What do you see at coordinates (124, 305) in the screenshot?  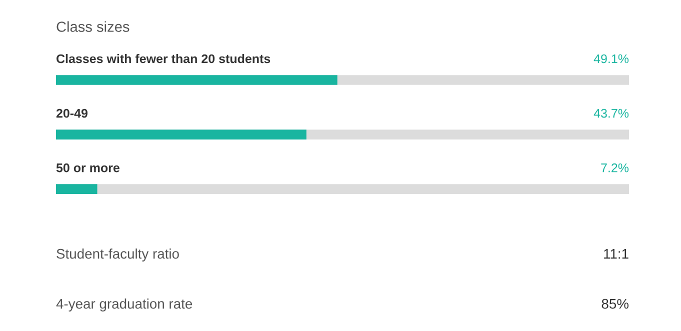 I see `text: 4-year graduation rate` at bounding box center [124, 305].